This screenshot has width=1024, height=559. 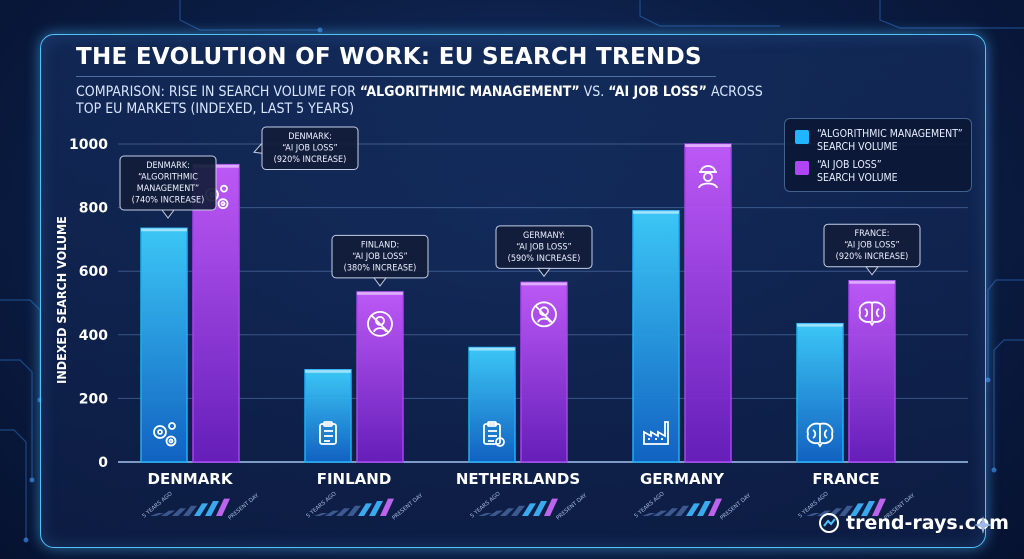 I want to click on subtitle-part: vs., so click(x=594, y=92).